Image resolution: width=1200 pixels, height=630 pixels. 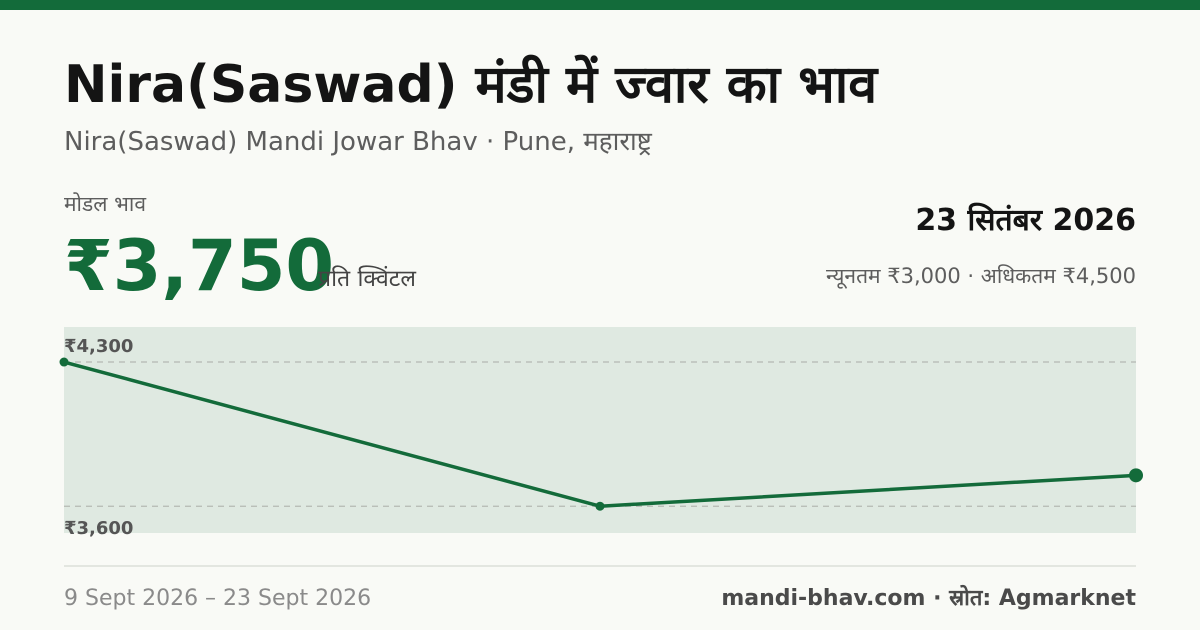 What do you see at coordinates (199, 266) in the screenshot?
I see `modal-price-value: ₹3,750` at bounding box center [199, 266].